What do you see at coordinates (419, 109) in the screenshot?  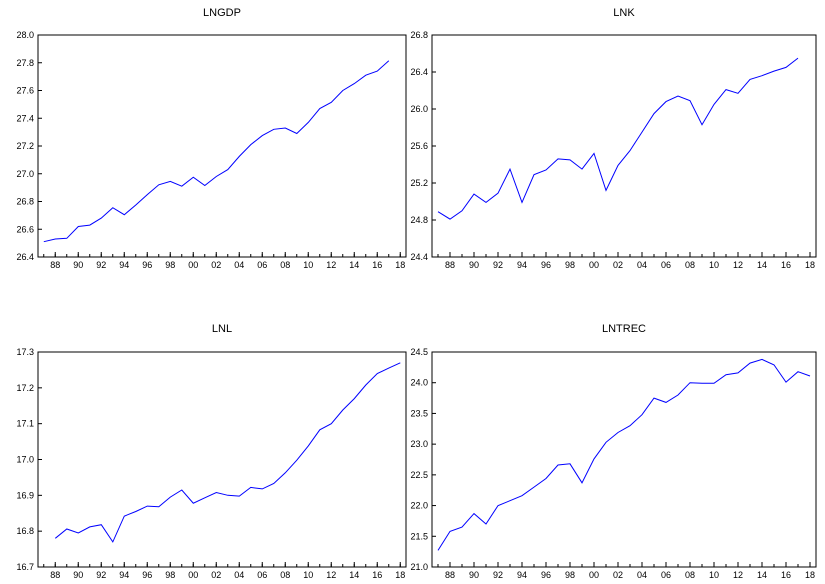 I see `y-tick-label: 26.0` at bounding box center [419, 109].